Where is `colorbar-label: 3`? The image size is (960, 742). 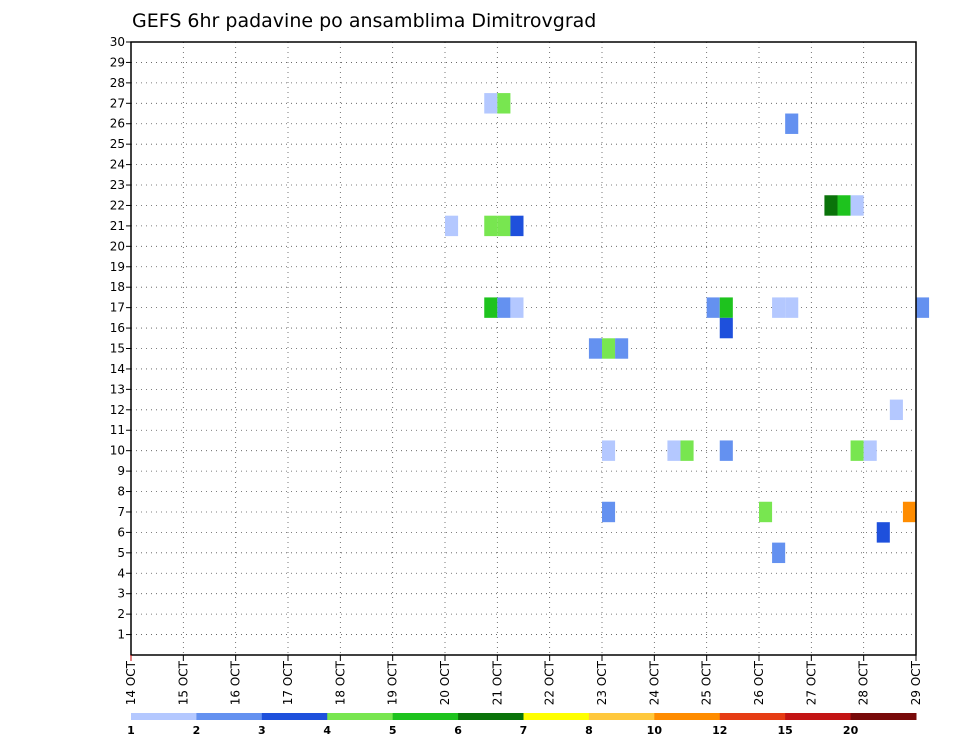
colorbar-label: 3 is located at coordinates (262, 730).